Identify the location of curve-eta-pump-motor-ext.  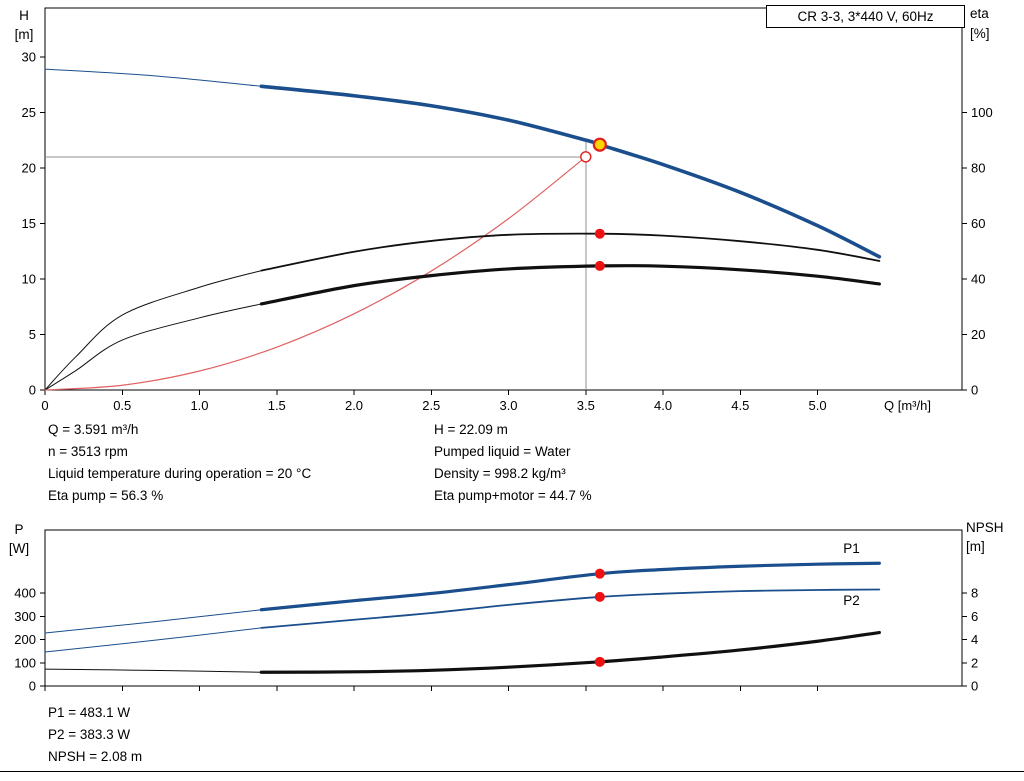
(153, 347).